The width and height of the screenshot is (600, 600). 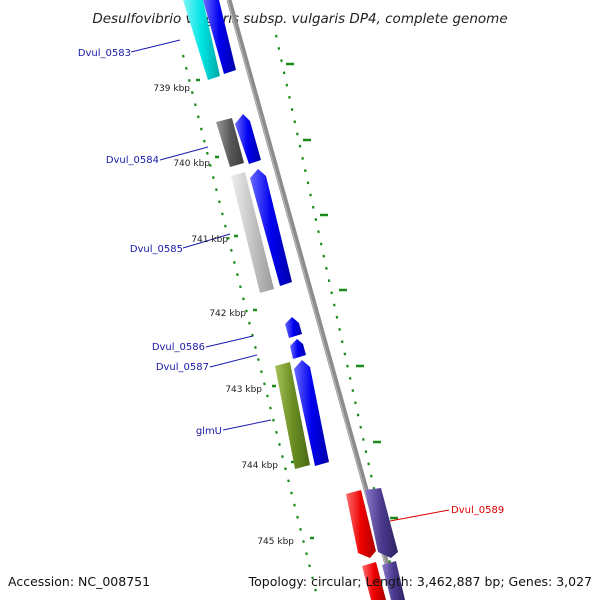 What do you see at coordinates (104, 53) in the screenshot?
I see `gene-label-dvul-0583: Dvul_0583` at bounding box center [104, 53].